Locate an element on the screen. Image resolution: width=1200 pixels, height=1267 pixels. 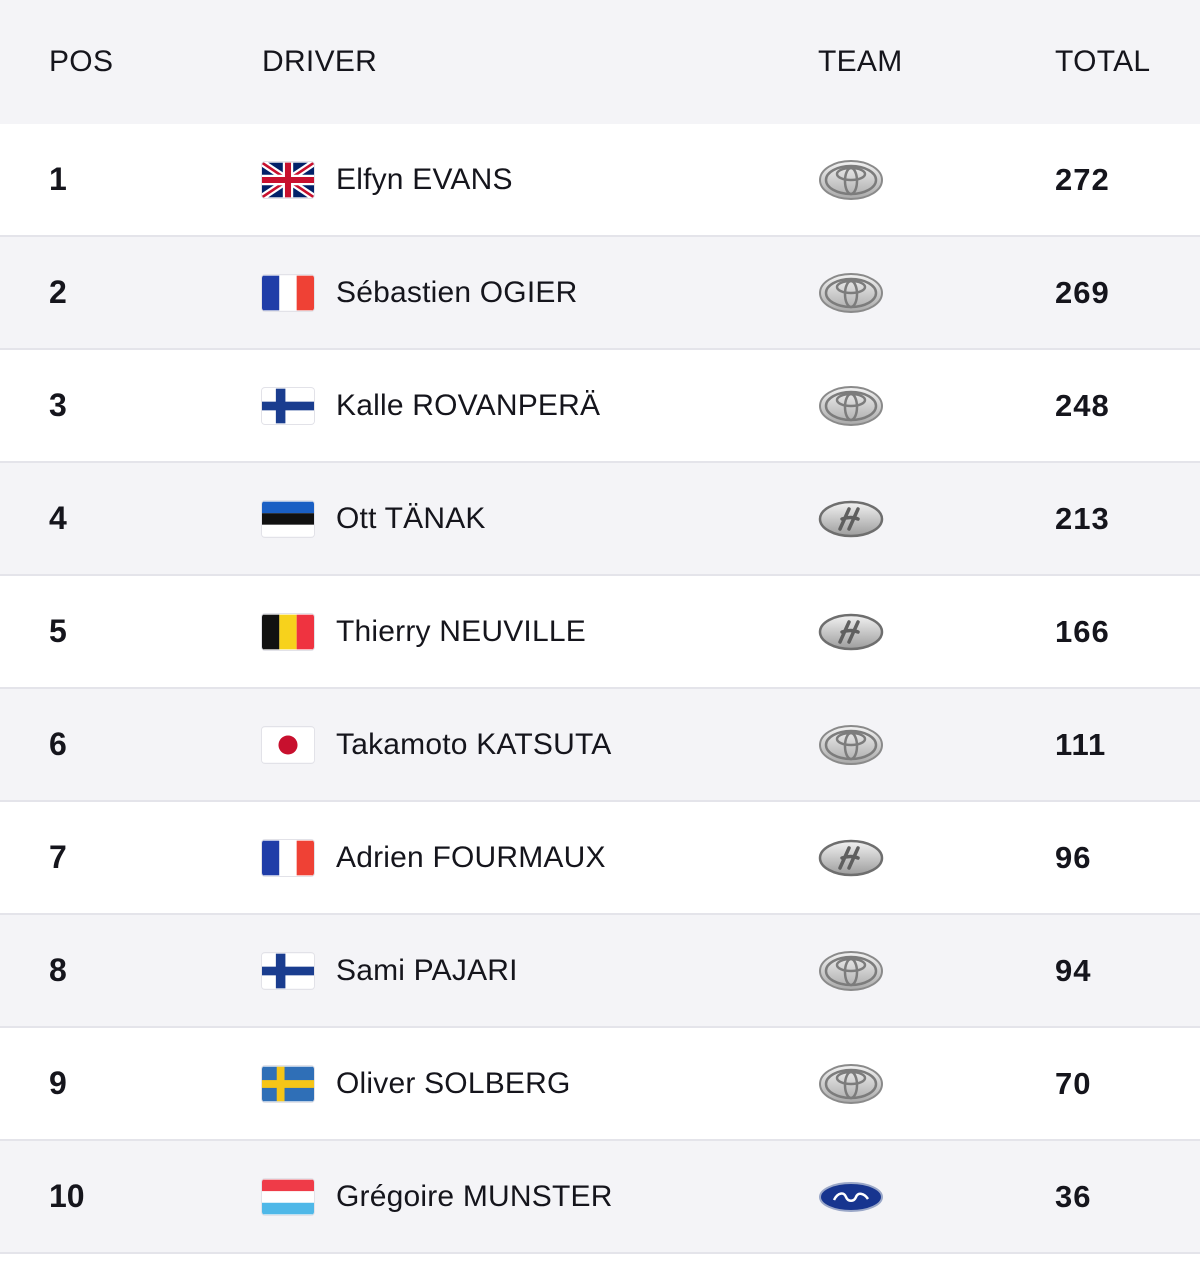
table-row: 7 Adrien FOURMAUX 96 is located at coordinates (600, 858).